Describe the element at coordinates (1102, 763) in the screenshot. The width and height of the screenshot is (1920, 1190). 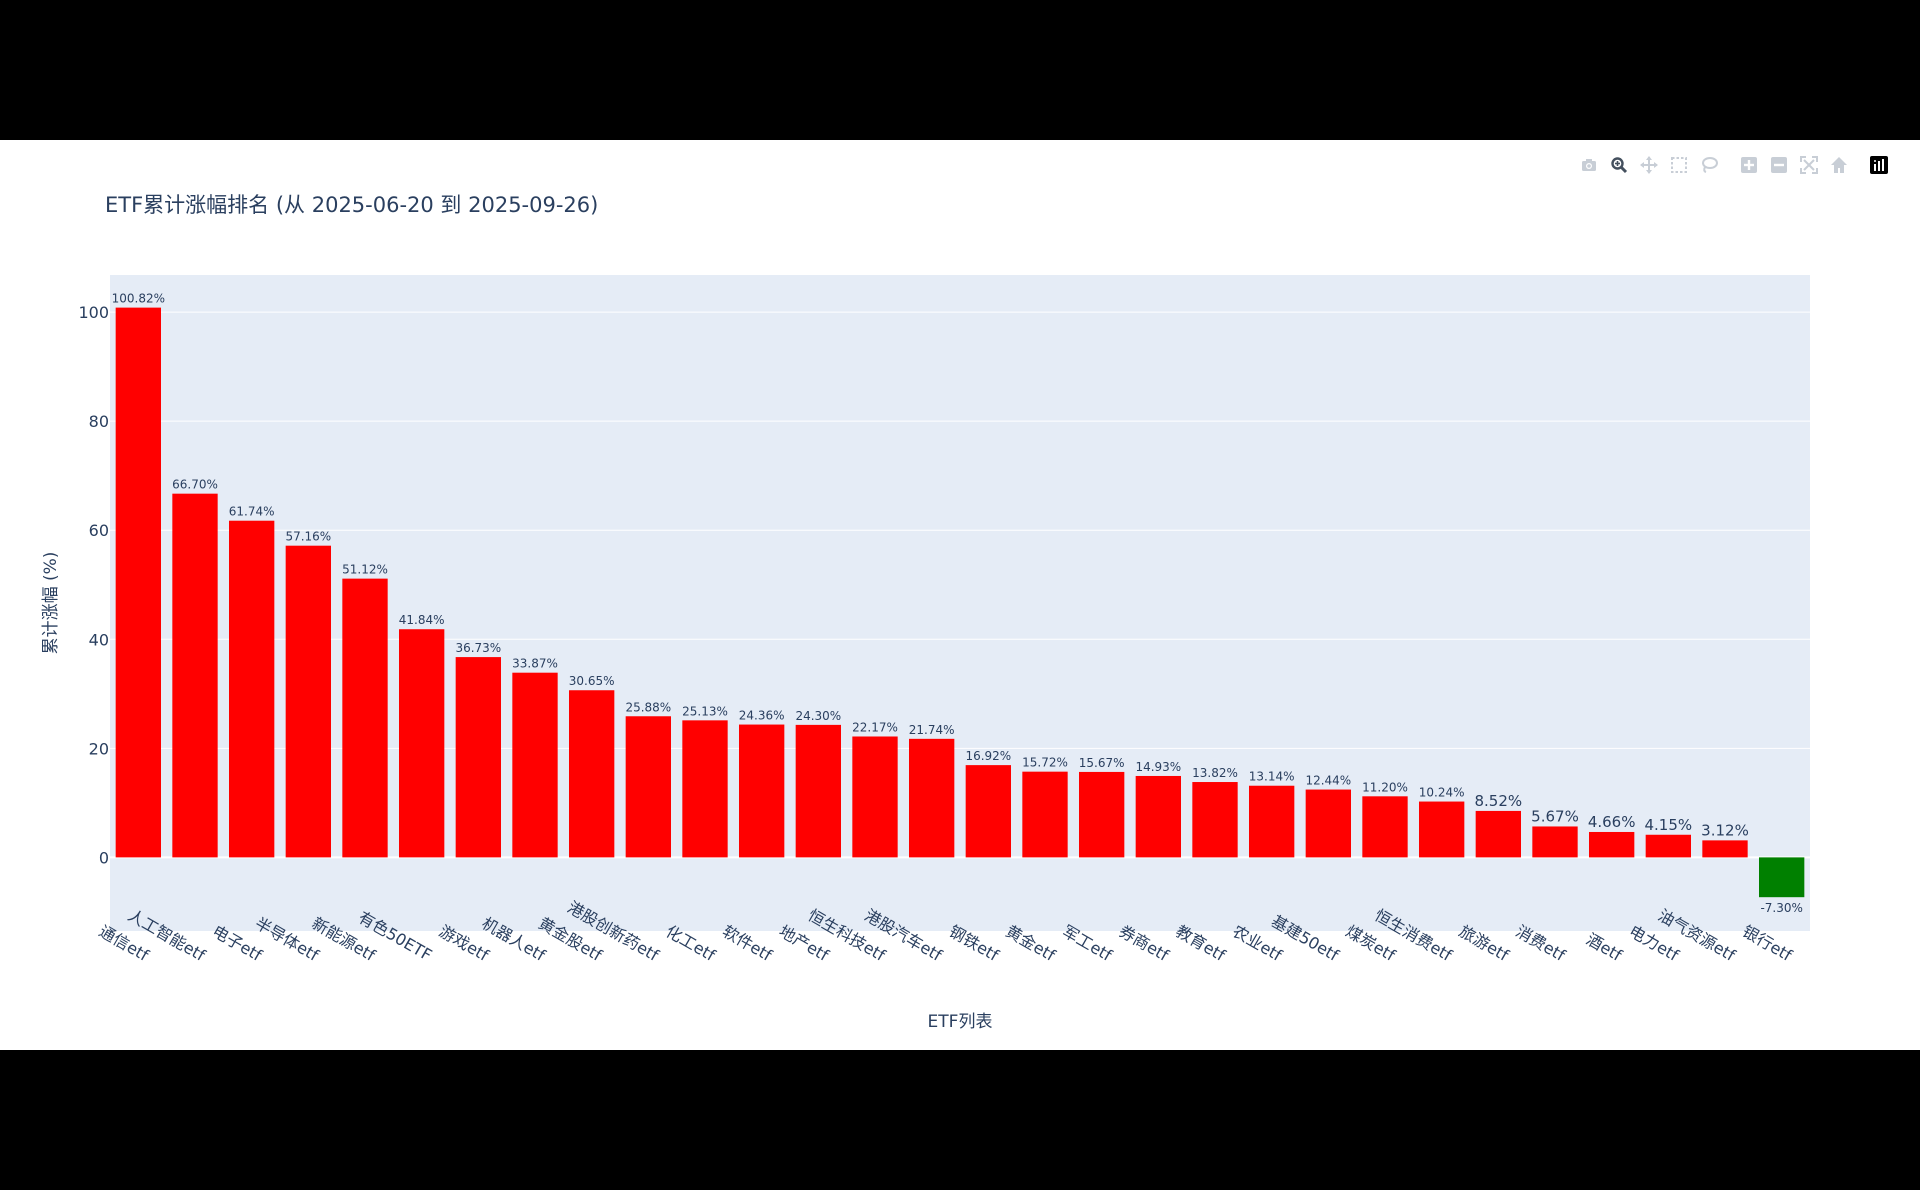
I see `bar-value-label: 15.67%` at that location.